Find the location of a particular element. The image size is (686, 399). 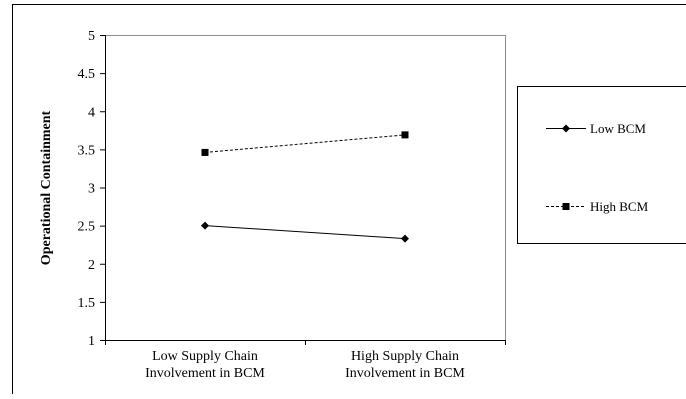

legend-label: High BCM is located at coordinates (619, 206).